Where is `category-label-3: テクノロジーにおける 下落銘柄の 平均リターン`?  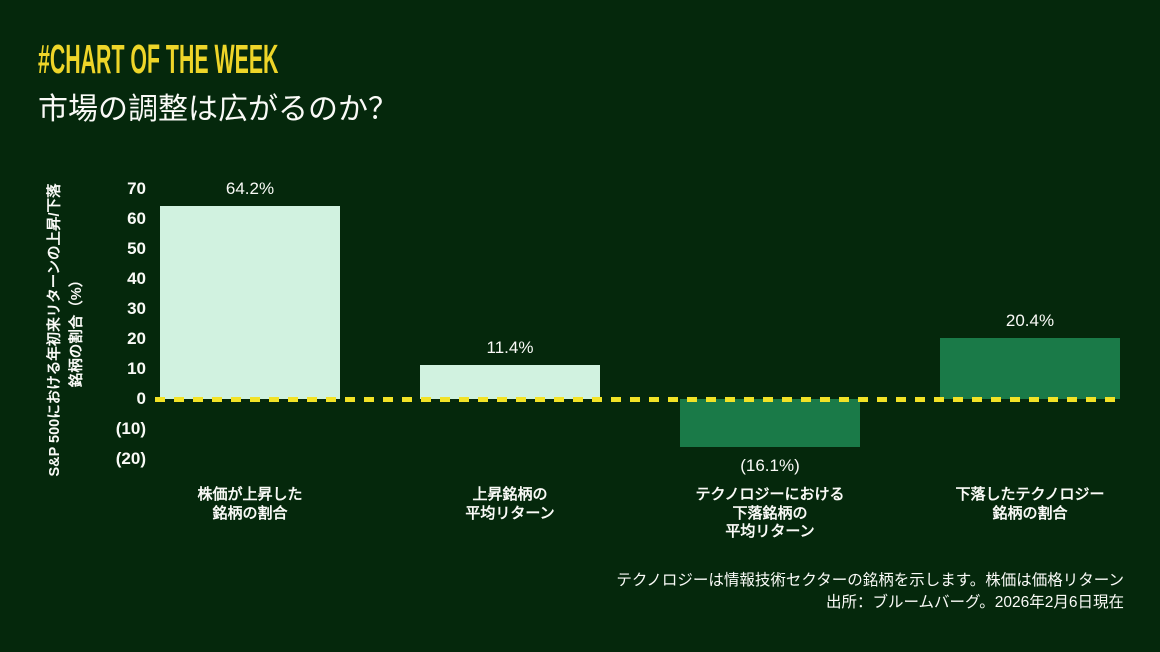 category-label-3: テクノロジーにおける 下落銘柄の 平均リターン is located at coordinates (770, 514).